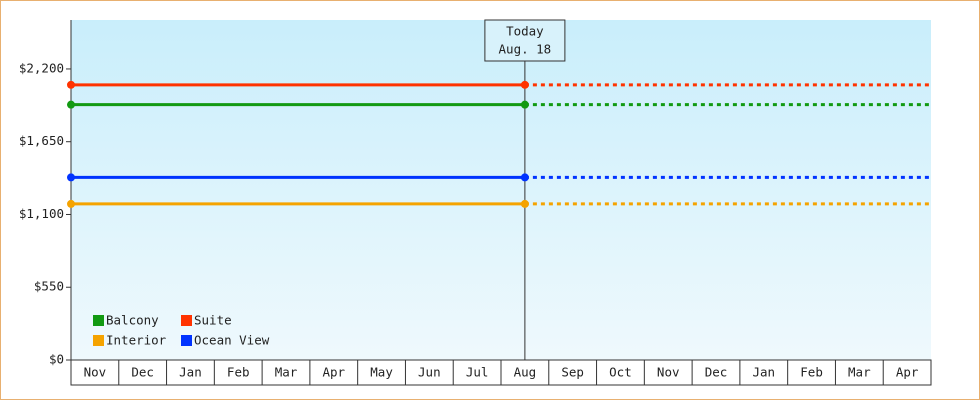  Describe the element at coordinates (232, 340) in the screenshot. I see `legend-label: Ocean View` at that location.